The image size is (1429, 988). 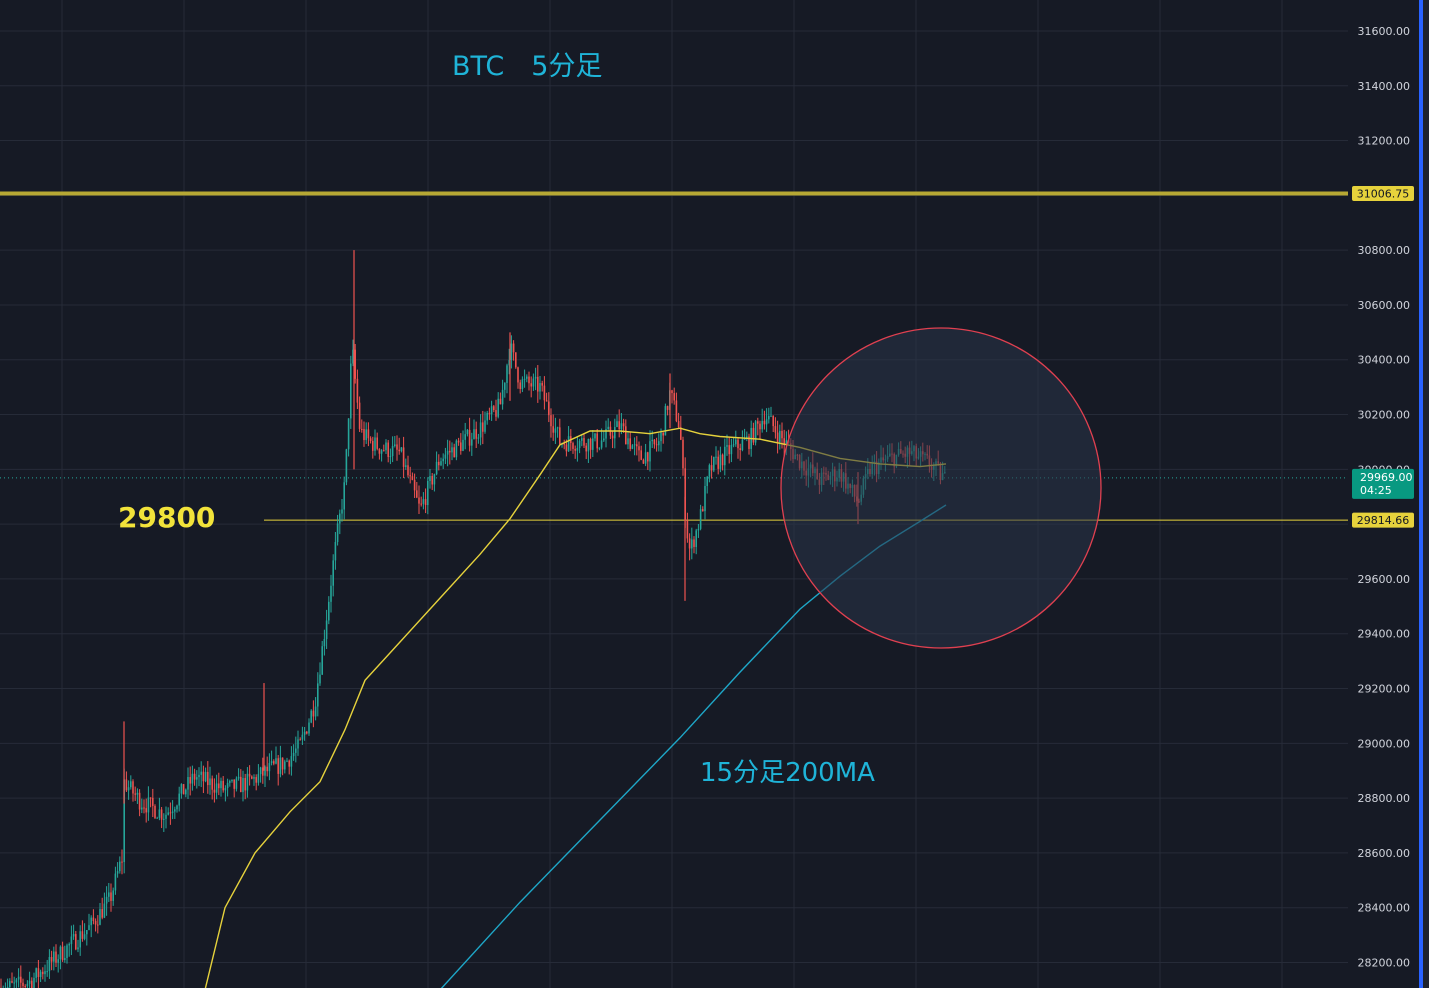 What do you see at coordinates (527, 66) in the screenshot?
I see `chart-title: BTC 5分足` at bounding box center [527, 66].